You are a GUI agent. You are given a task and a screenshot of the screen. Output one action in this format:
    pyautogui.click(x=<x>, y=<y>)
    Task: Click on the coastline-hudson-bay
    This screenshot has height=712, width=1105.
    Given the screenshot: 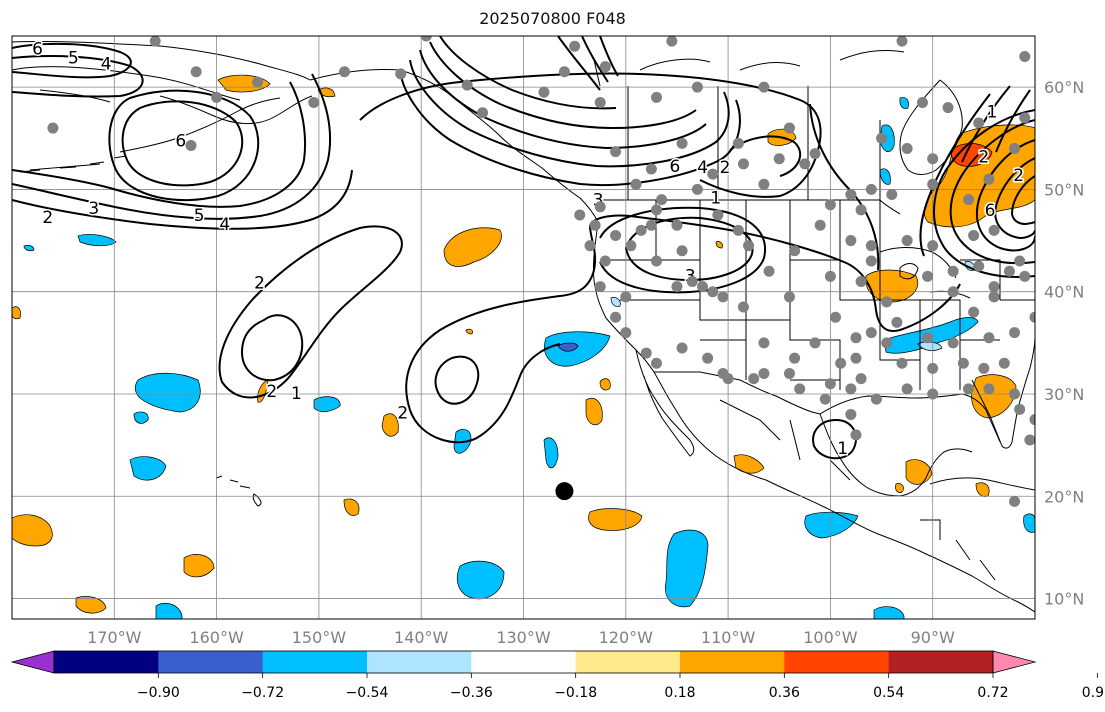 What is the action you would take?
    pyautogui.click(x=931, y=127)
    